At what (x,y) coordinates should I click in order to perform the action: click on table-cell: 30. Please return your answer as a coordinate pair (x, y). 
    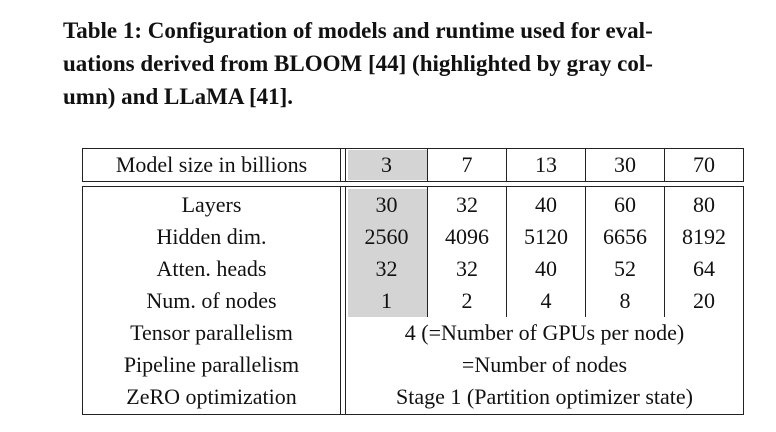
    Looking at the image, I should click on (386, 204).